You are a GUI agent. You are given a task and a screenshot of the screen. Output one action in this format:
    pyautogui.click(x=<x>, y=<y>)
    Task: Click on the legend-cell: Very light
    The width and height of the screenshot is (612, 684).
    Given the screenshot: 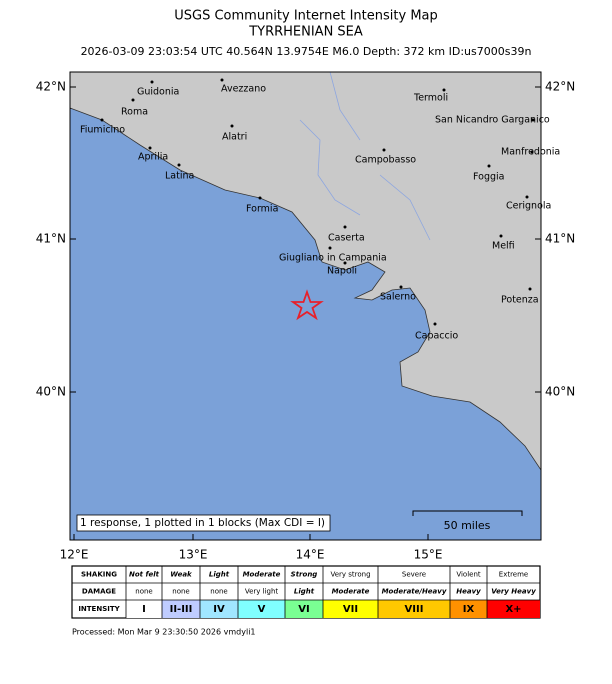 What is the action you would take?
    pyautogui.click(x=262, y=592)
    